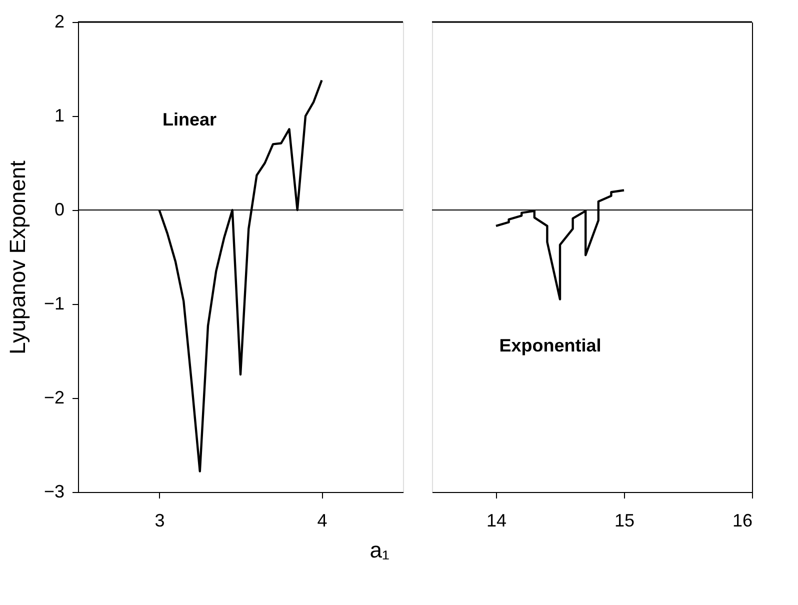 The height and width of the screenshot is (605, 798). Describe the element at coordinates (17, 257) in the screenshot. I see `y-axis-title: Lyupanov Exponent` at that location.